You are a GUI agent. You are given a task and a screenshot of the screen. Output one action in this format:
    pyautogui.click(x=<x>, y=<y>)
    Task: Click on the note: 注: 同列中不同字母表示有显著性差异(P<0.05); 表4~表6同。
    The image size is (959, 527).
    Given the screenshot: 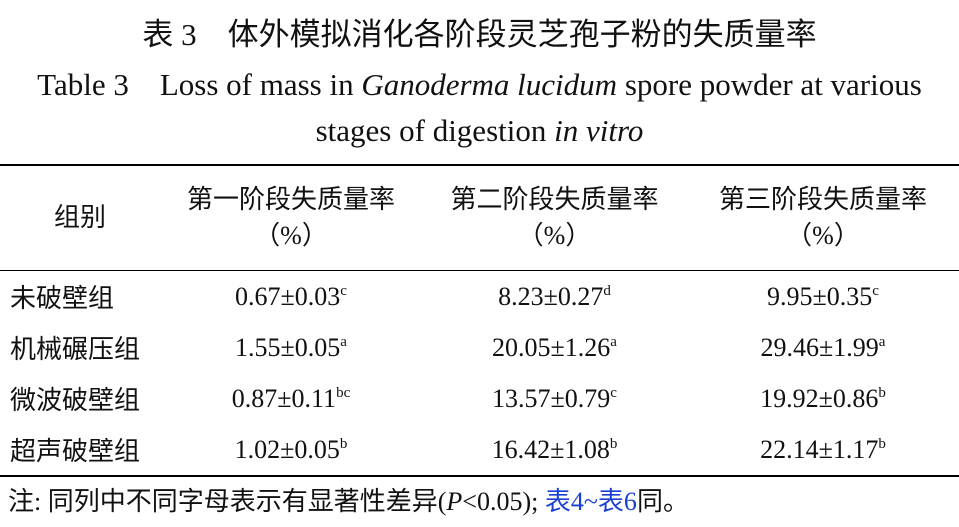 What is the action you would take?
    pyautogui.click(x=348, y=502)
    